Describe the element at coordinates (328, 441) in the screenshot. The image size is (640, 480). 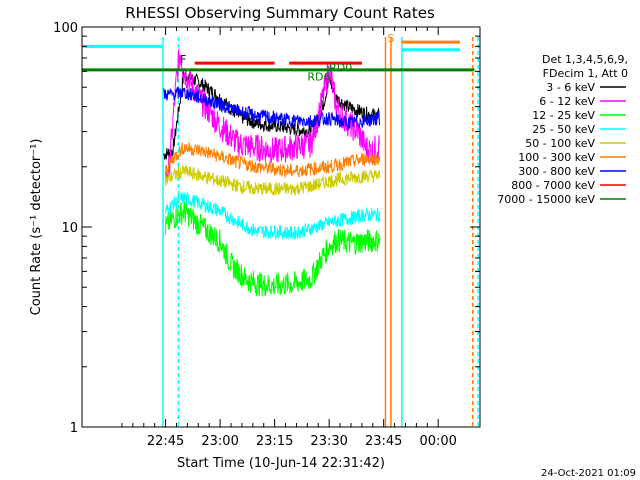
I see `x-tick-label-3: 23:30` at that location.